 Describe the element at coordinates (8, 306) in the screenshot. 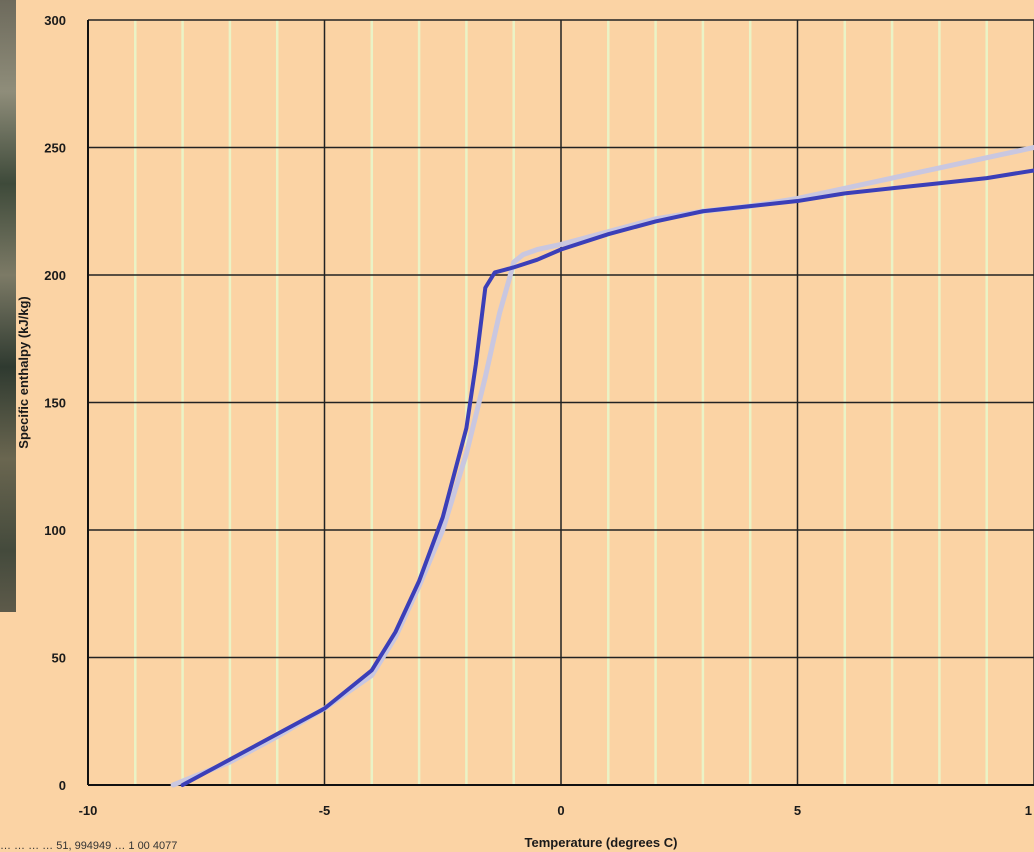

I see `background-photo` at that location.